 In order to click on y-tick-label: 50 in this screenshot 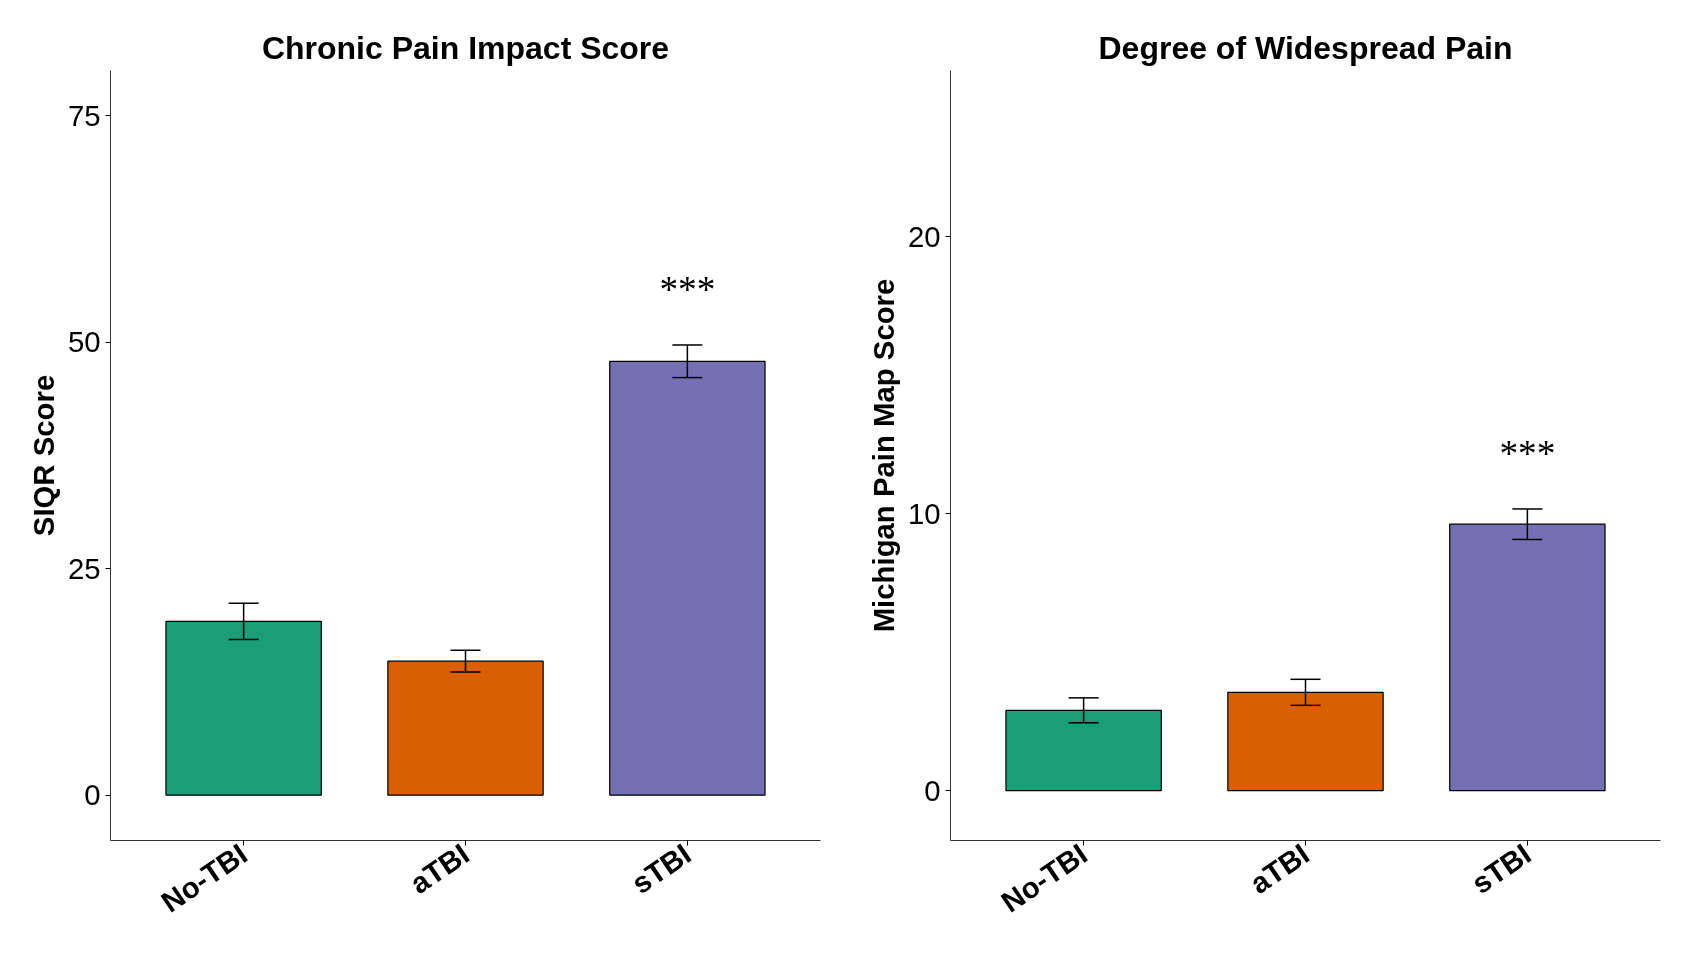, I will do `click(84, 342)`.